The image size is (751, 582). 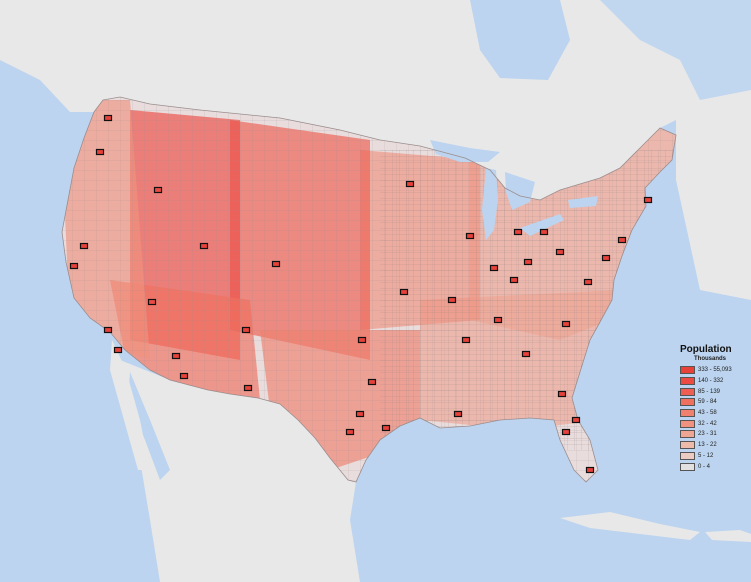 What do you see at coordinates (520, 40) in the screenshot?
I see `hudson-bay-water` at bounding box center [520, 40].